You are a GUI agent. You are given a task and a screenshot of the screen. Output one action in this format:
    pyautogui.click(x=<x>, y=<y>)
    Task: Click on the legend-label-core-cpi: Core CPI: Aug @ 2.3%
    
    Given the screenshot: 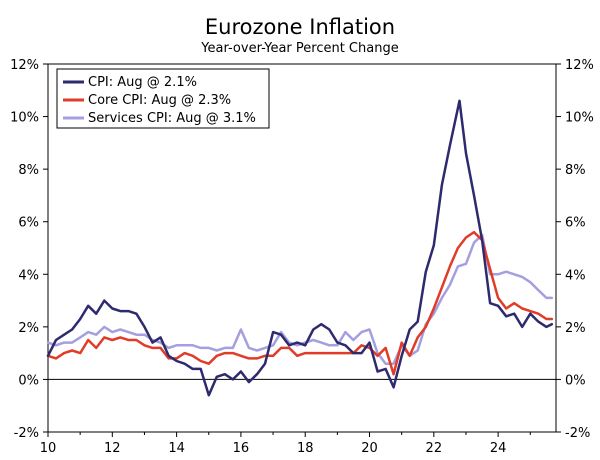 What is the action you would take?
    pyautogui.click(x=159, y=100)
    